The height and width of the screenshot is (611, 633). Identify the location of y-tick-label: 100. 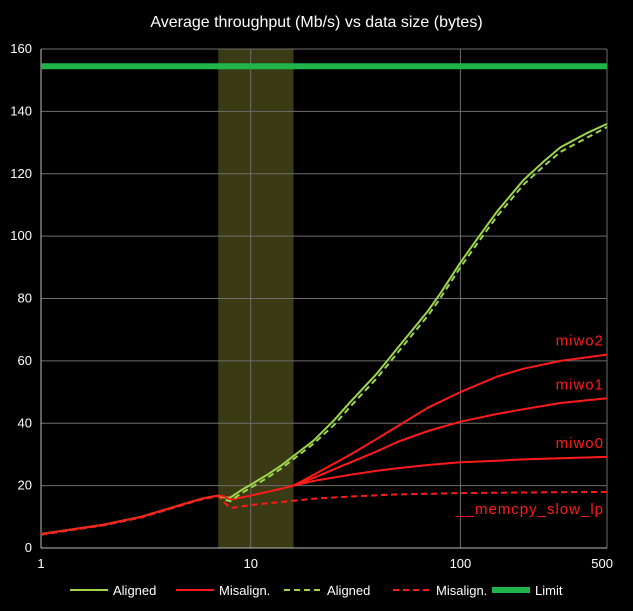
(21, 235).